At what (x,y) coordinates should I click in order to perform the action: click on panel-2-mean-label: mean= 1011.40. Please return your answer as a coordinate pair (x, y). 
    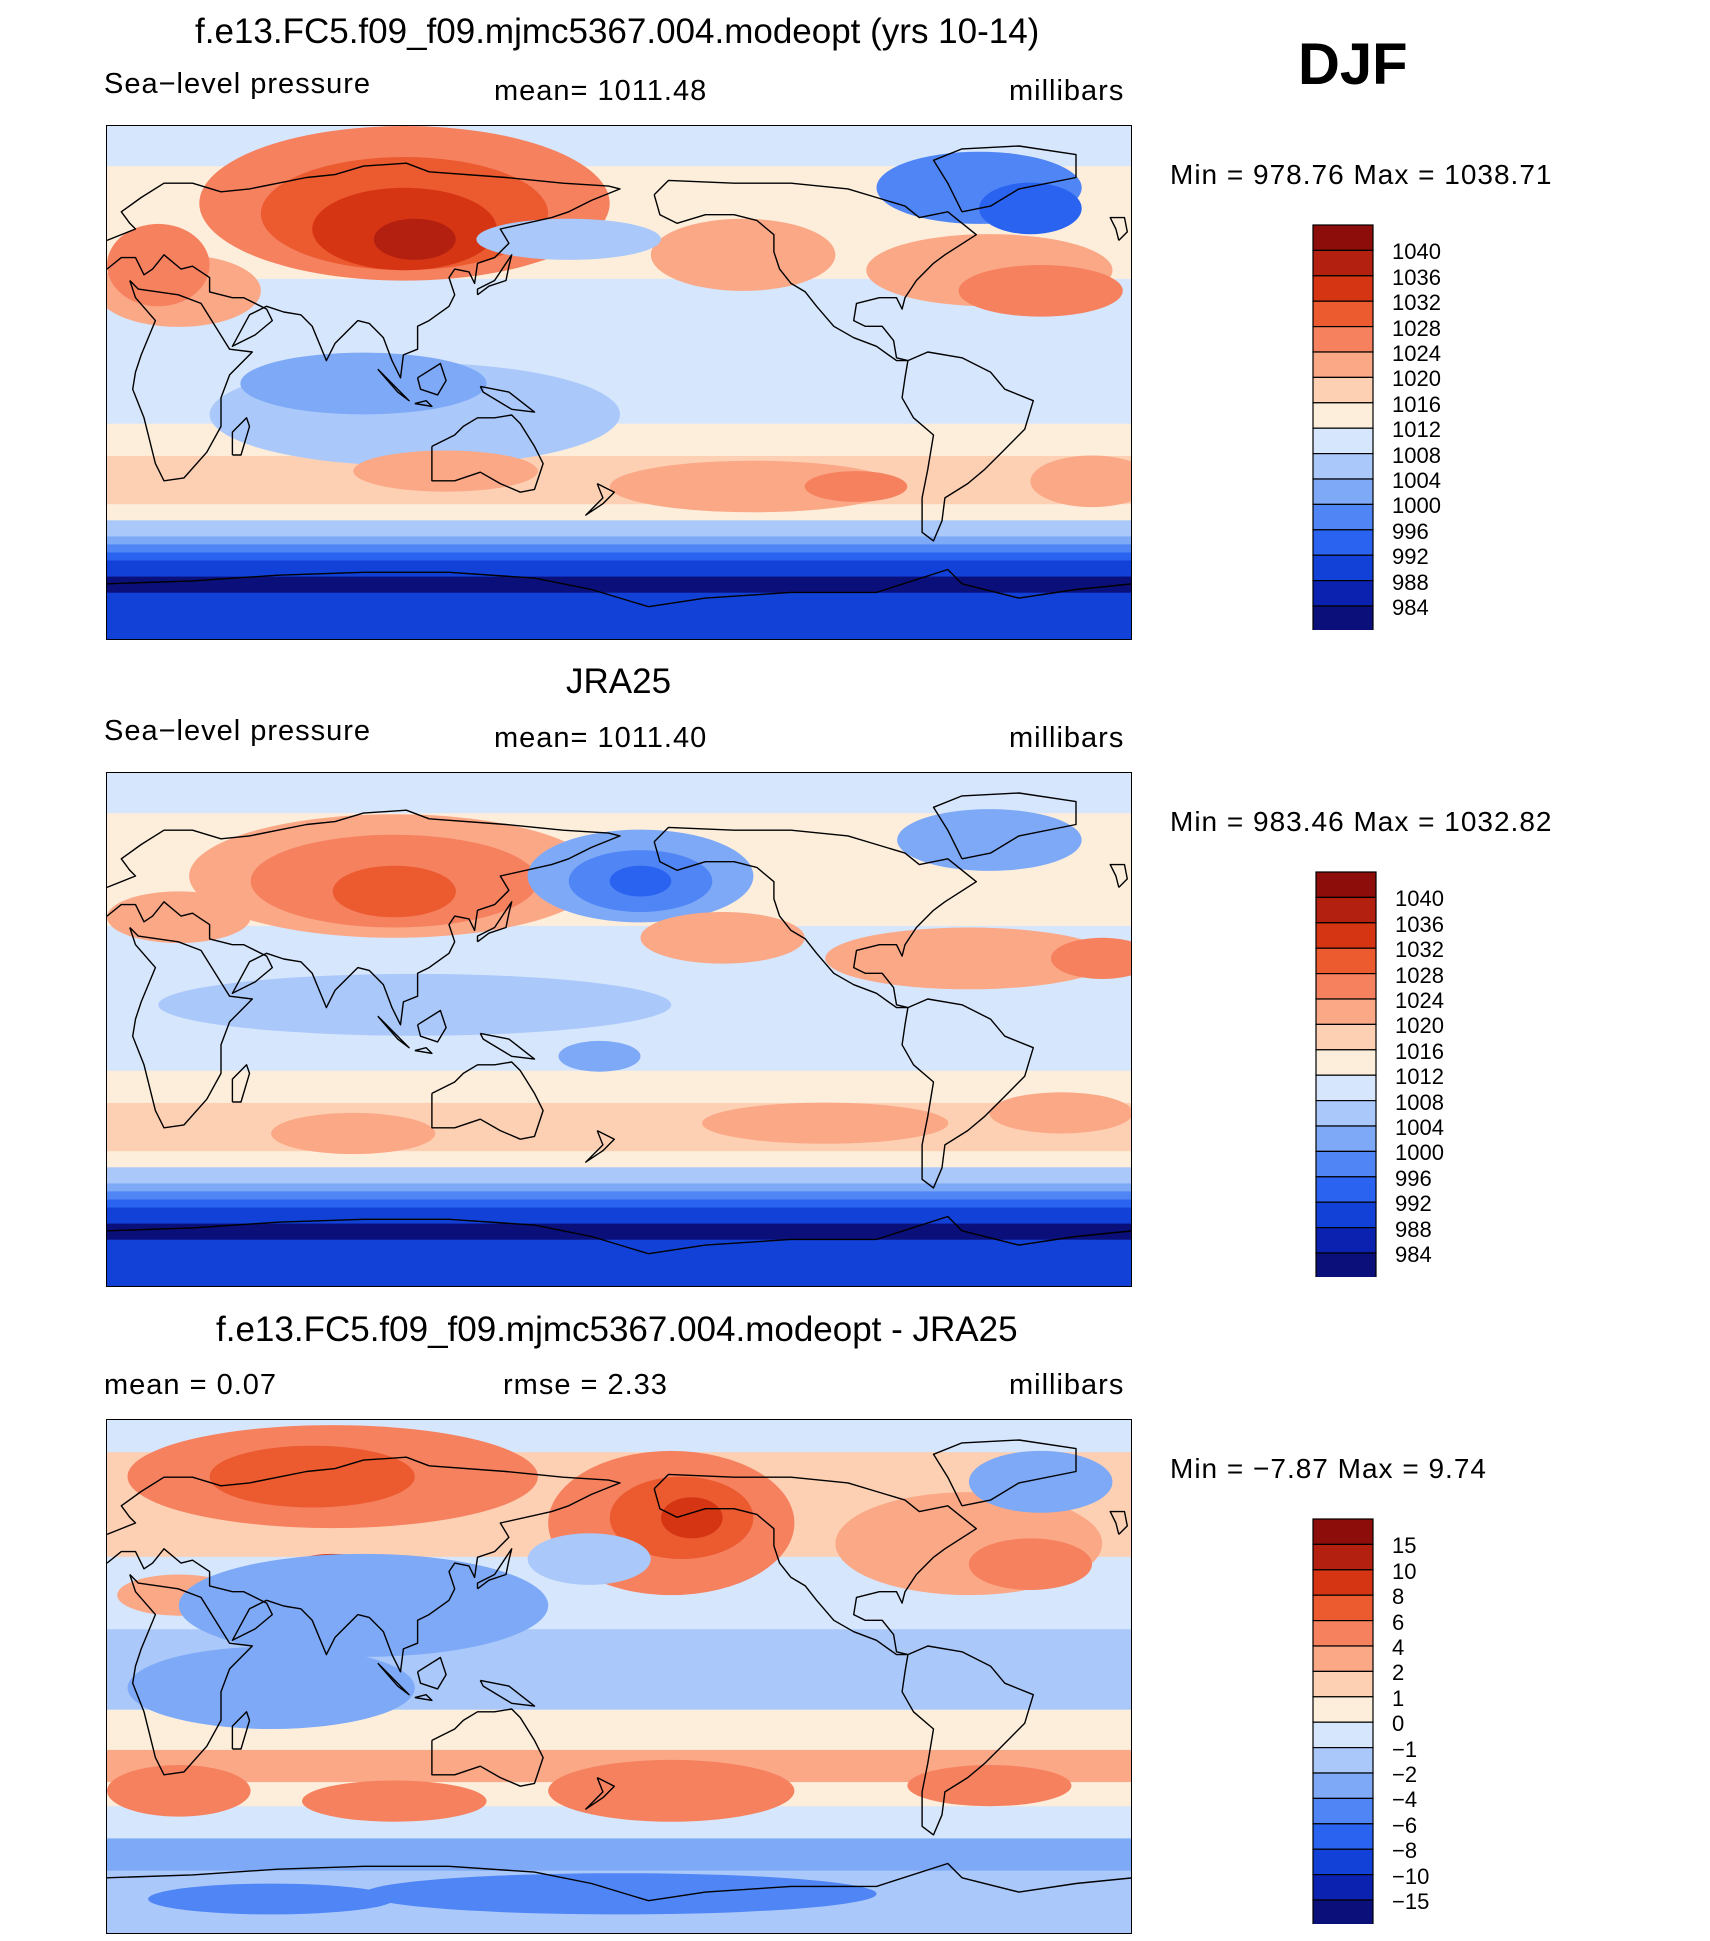
    Looking at the image, I should click on (601, 738).